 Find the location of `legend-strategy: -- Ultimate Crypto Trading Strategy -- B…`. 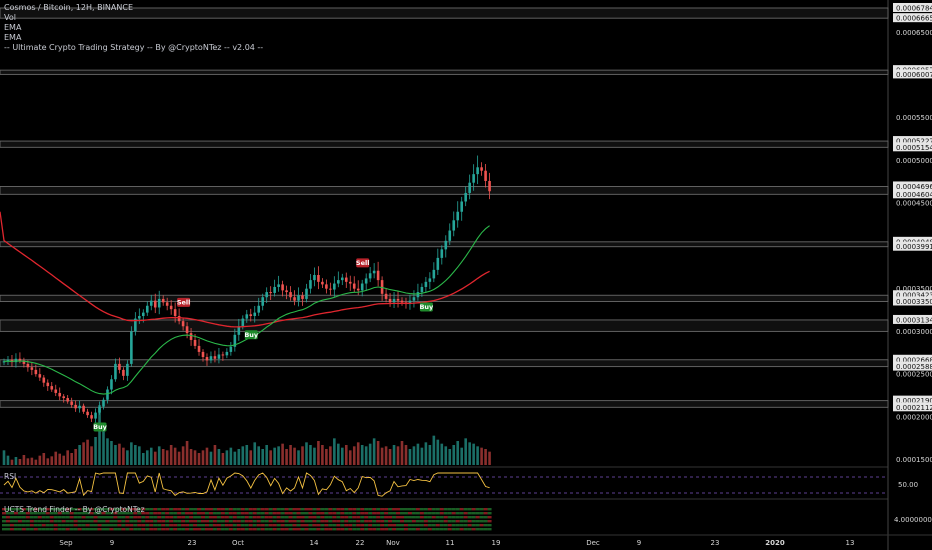

legend-strategy: -- Ultimate Crypto Trading Strategy -- B… is located at coordinates (134, 47).